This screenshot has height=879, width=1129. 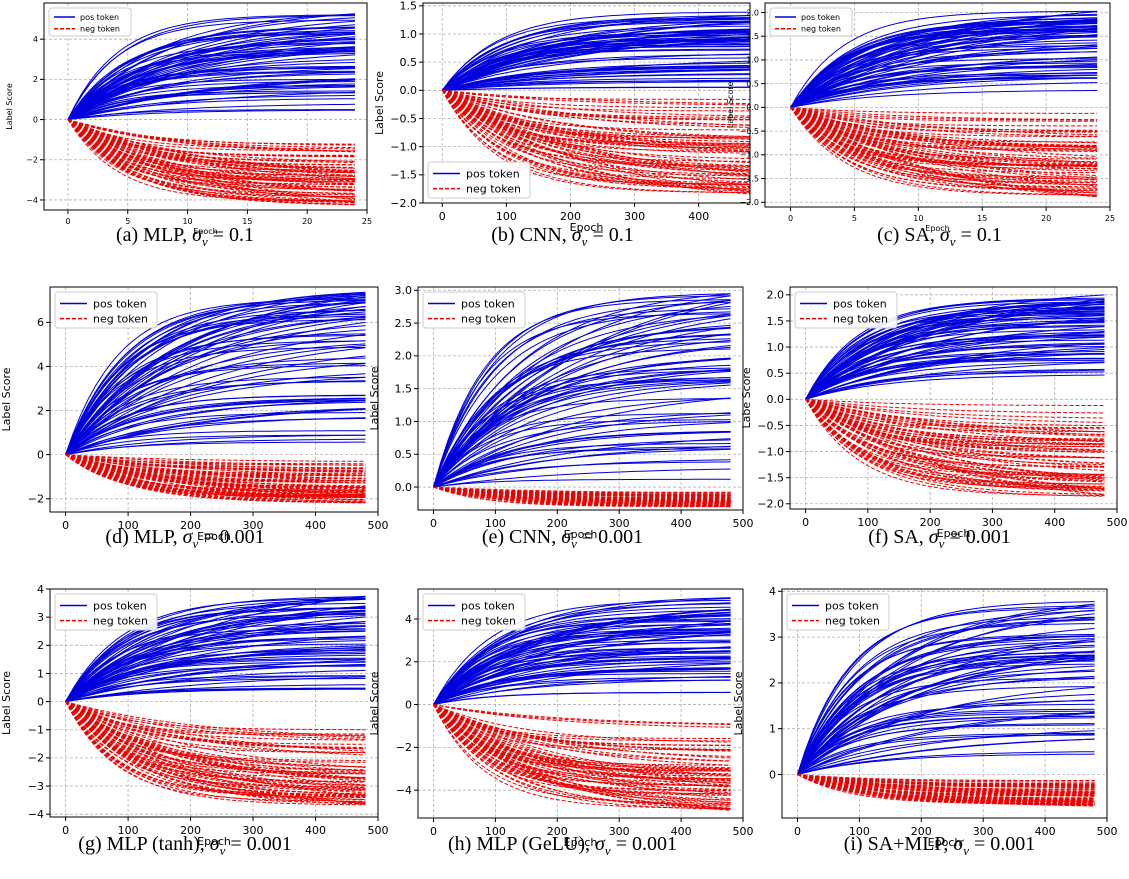 I want to click on y-tick-label: 1.0, so click(x=752, y=60).